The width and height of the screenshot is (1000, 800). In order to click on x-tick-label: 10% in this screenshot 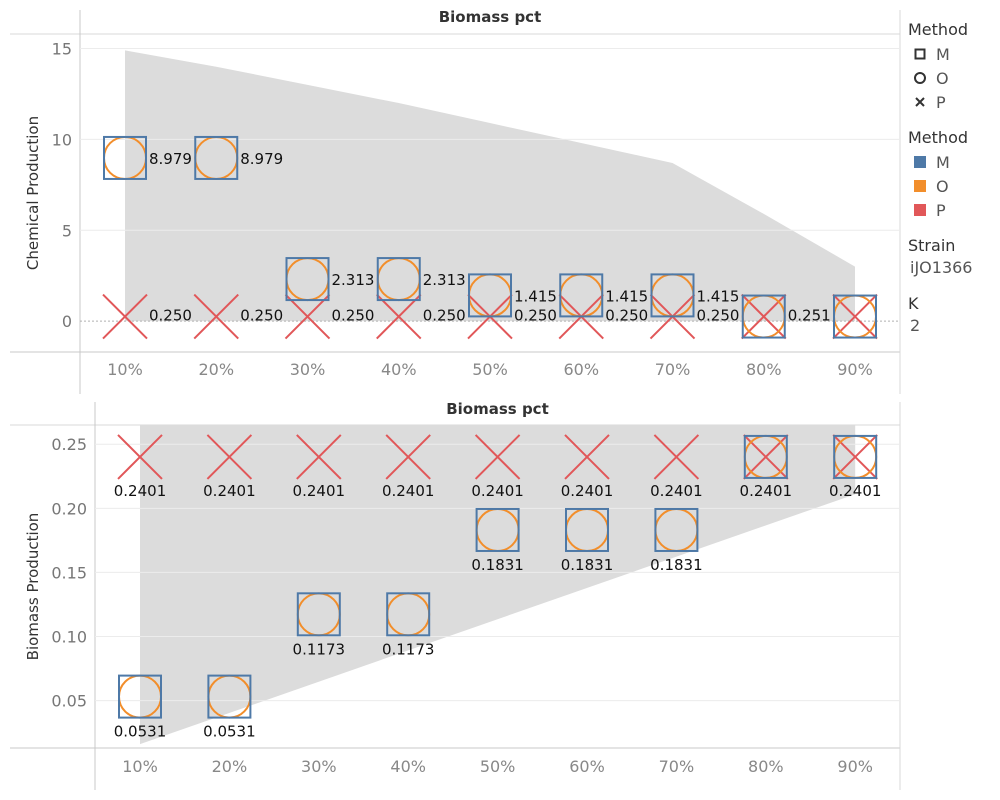, I will do `click(140, 766)`.